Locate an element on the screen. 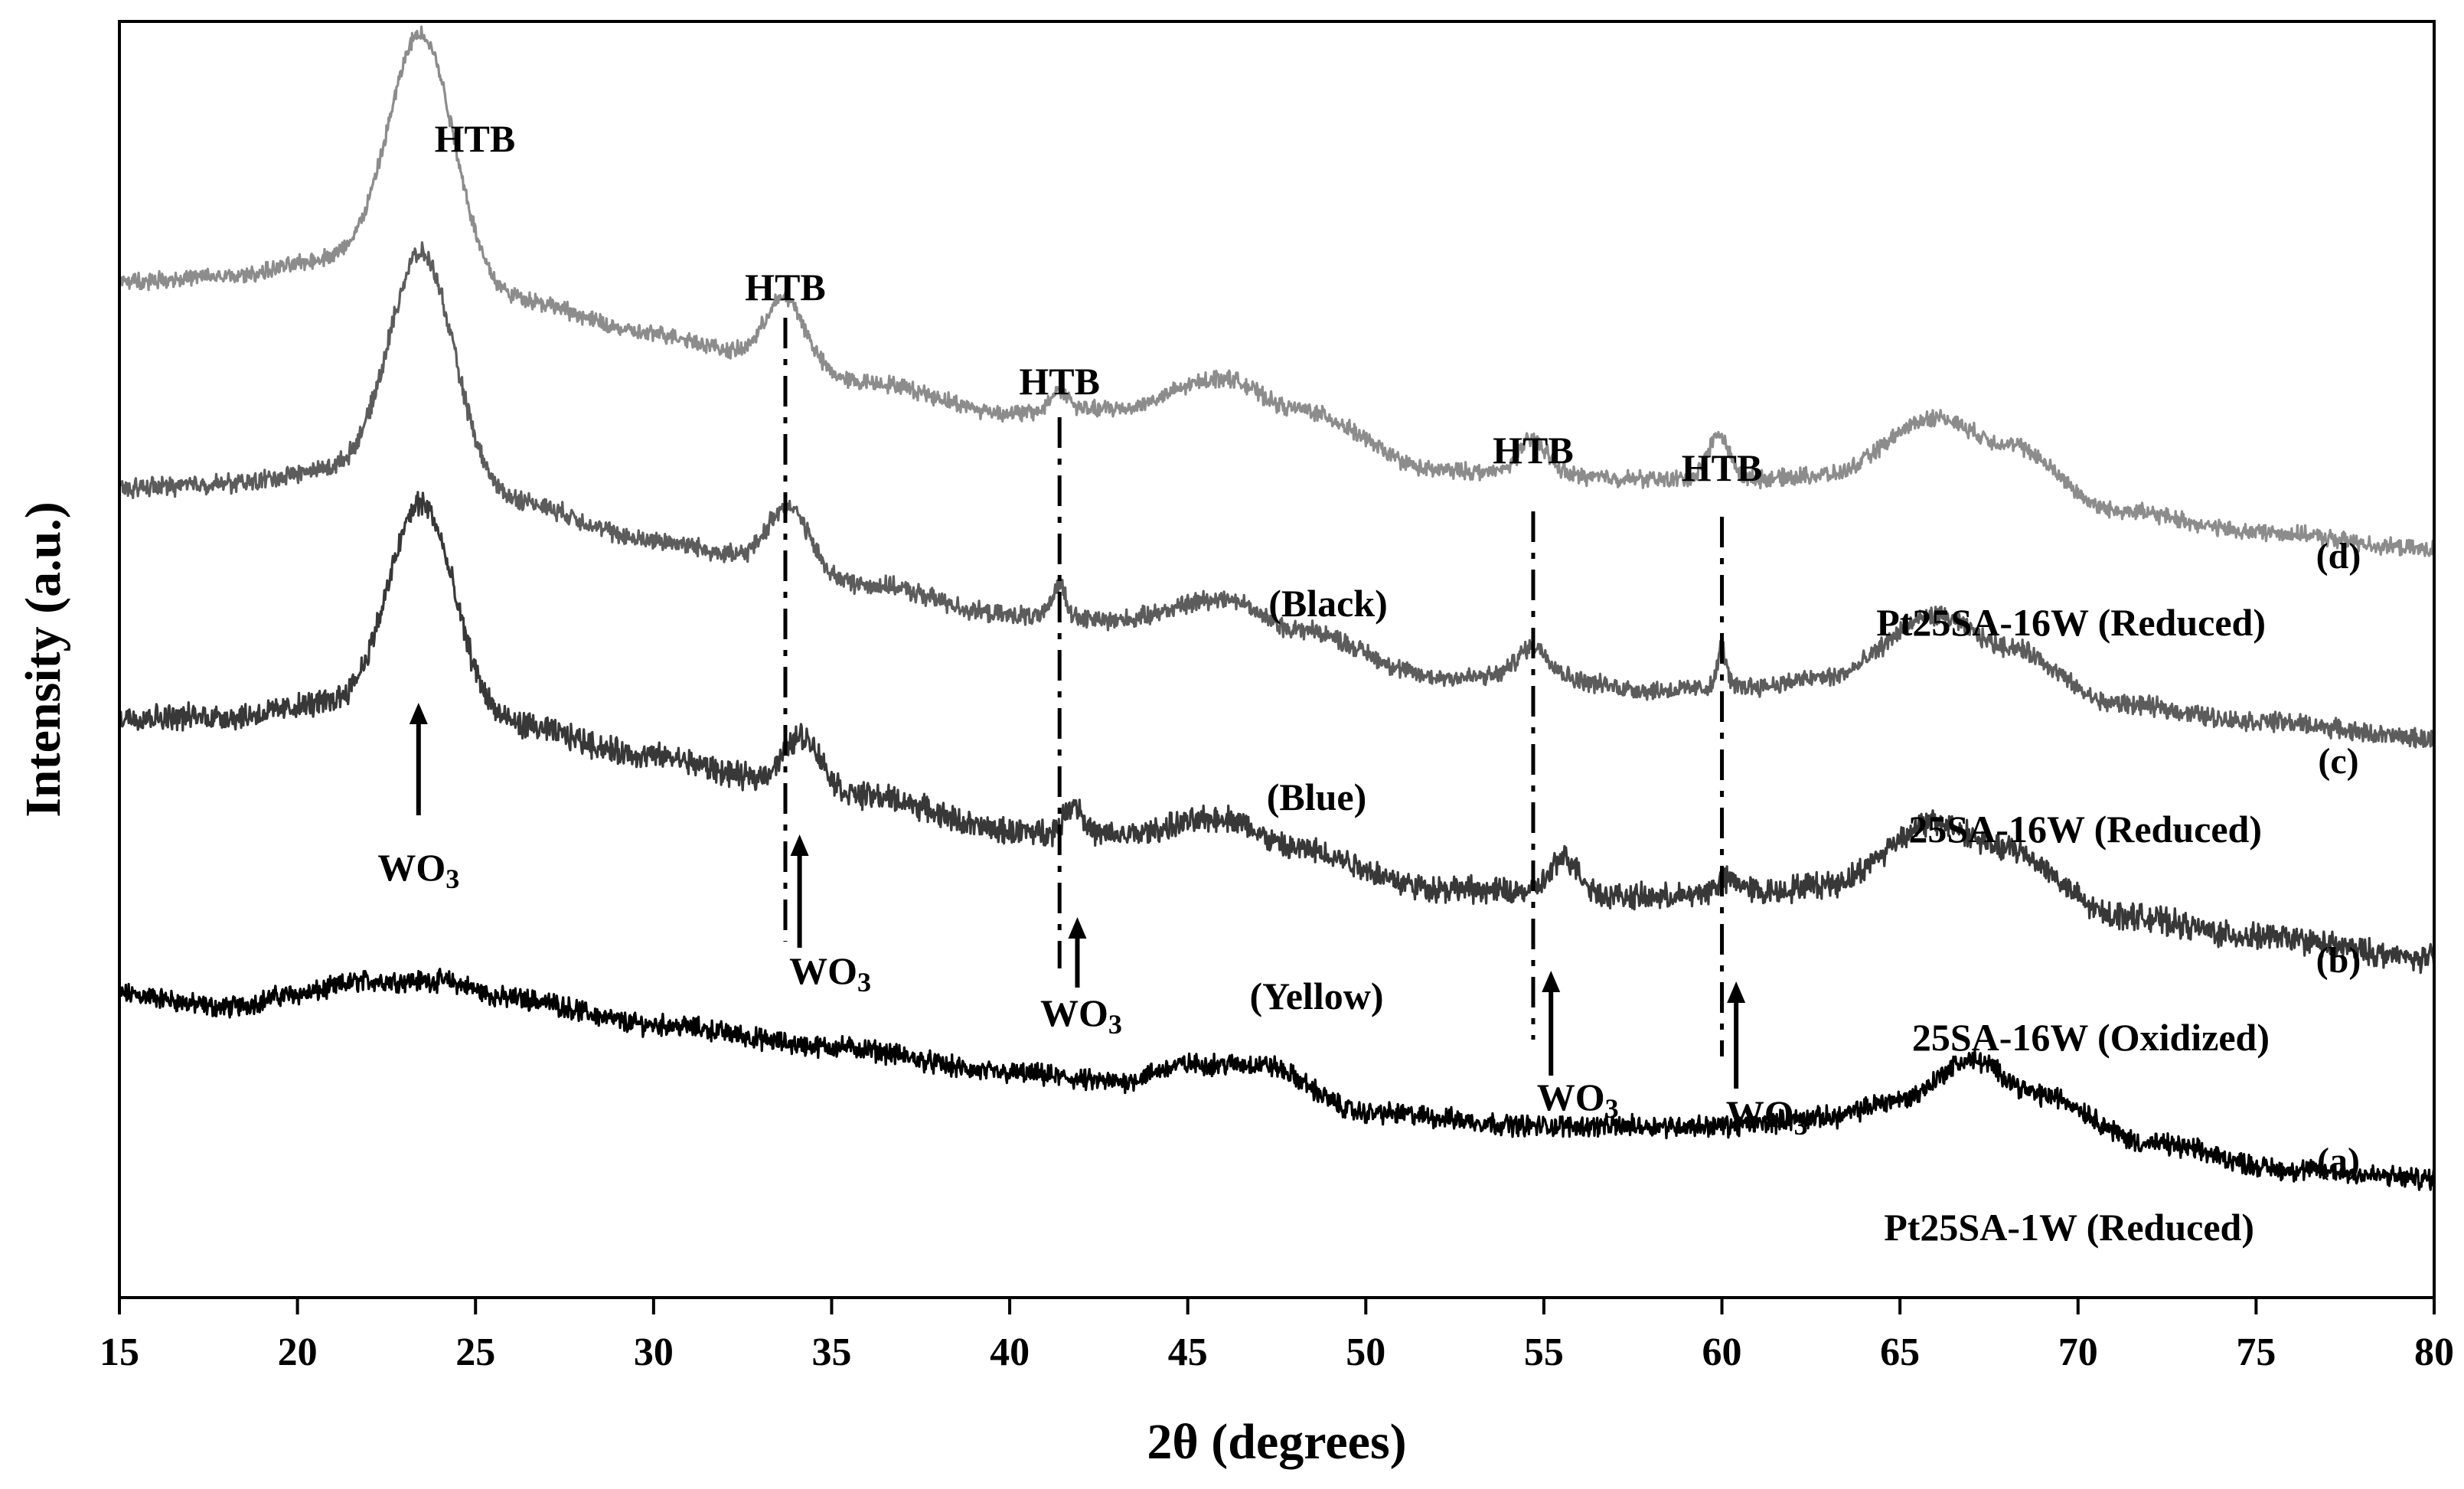 The width and height of the screenshot is (2464, 1489). series-name-label: Pt25SA-16W (Reduced) is located at coordinates (2071, 622).